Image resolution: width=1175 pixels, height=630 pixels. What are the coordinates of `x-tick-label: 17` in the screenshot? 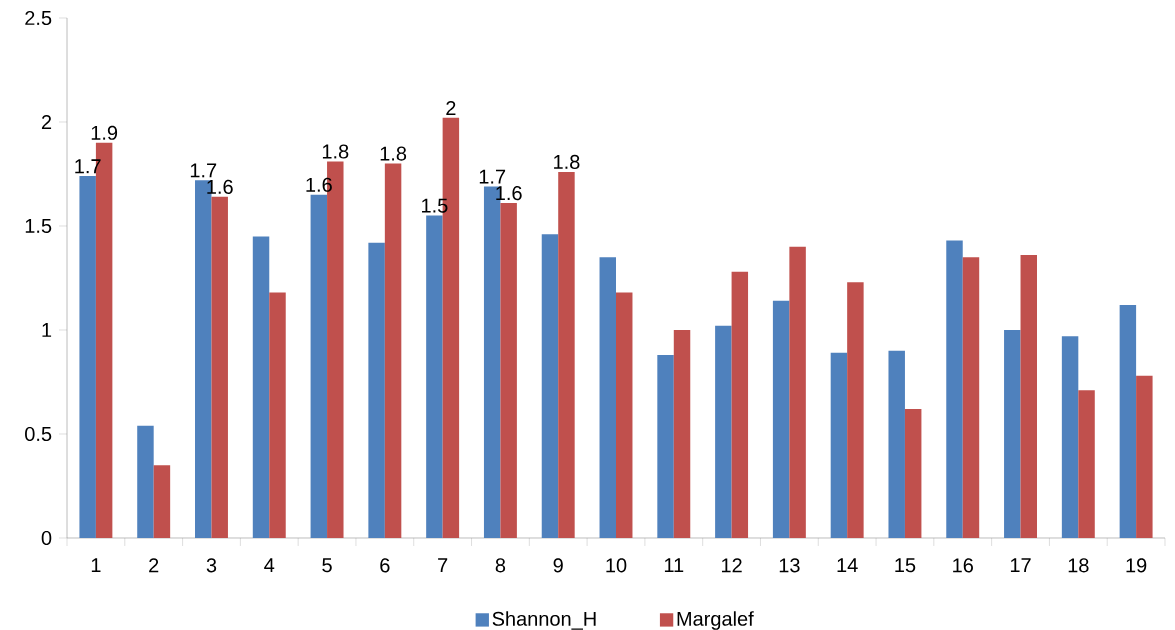 It's located at (1020, 565).